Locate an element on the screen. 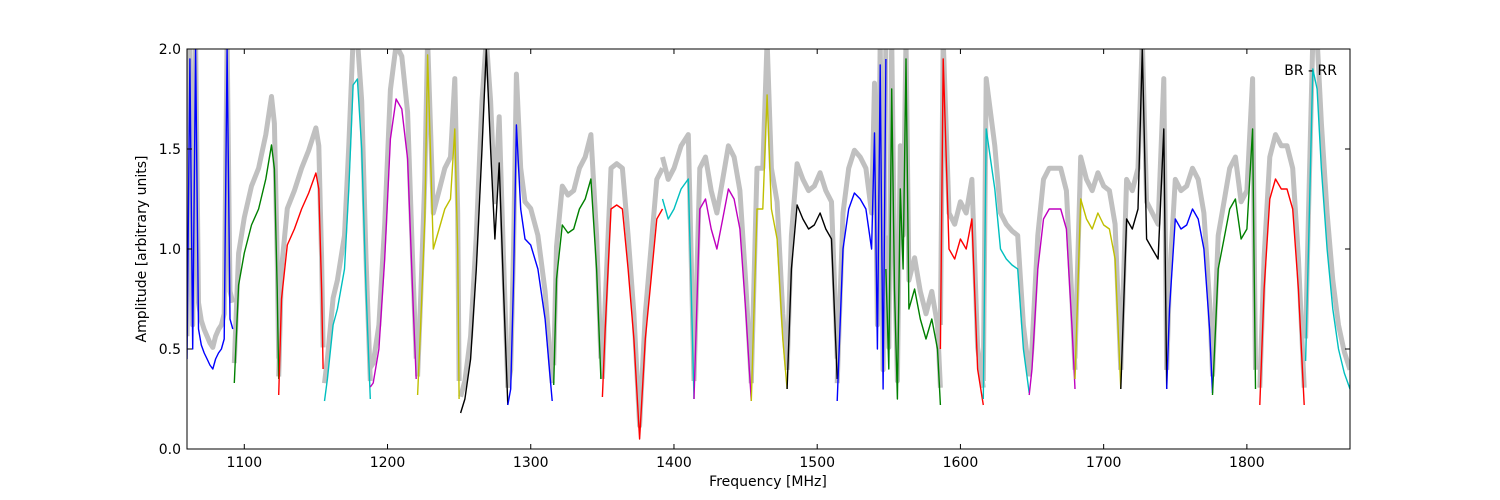  x-tick-label: 1300 is located at coordinates (531, 463).